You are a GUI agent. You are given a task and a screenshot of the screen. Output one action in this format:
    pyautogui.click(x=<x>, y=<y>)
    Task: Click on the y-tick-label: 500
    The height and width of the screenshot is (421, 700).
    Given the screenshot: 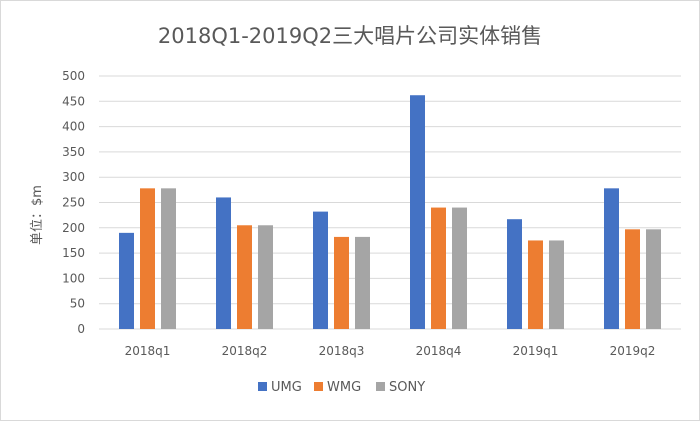 What is the action you would take?
    pyautogui.click(x=73, y=76)
    